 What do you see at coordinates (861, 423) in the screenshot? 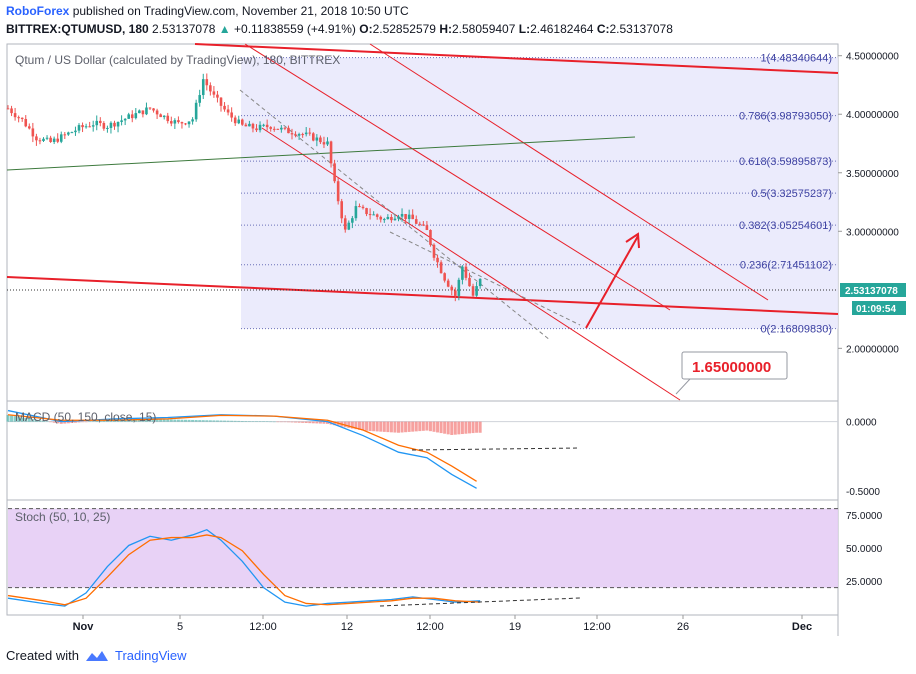
I see `macd-axis-label: 0.0000` at bounding box center [861, 423].